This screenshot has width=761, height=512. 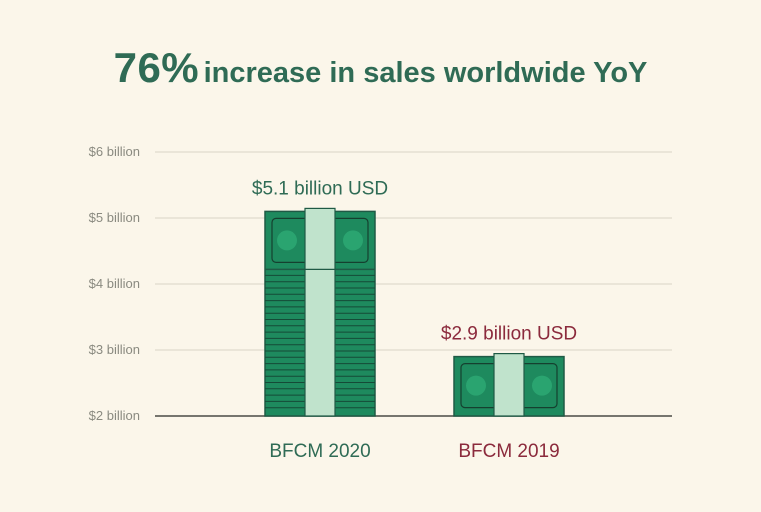 I want to click on title-highlight: 76%, so click(x=156, y=67).